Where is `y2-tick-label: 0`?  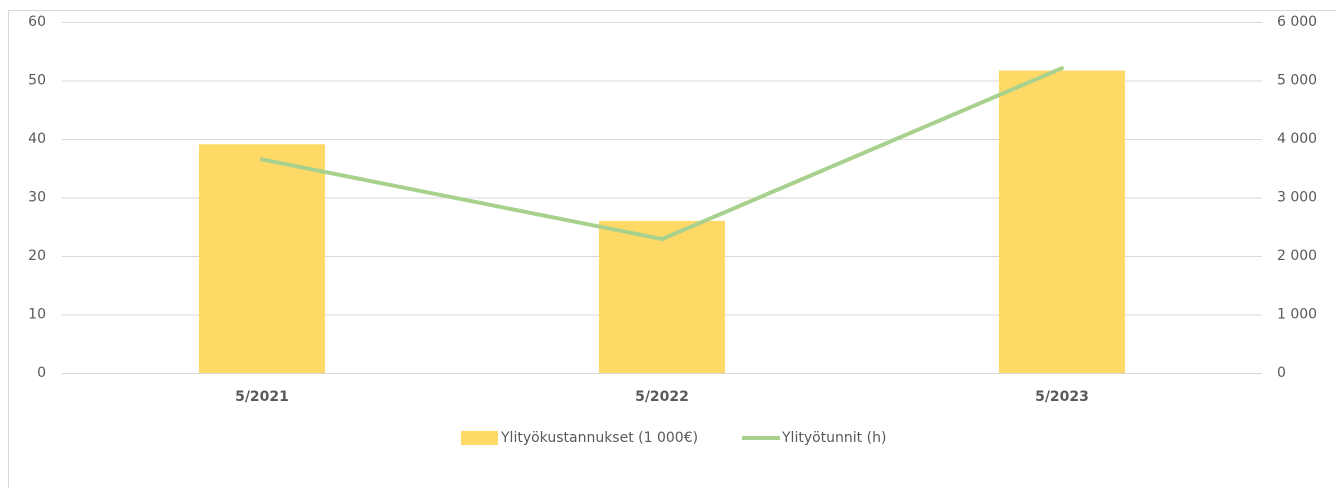 y2-tick-label: 0 is located at coordinates (1281, 373).